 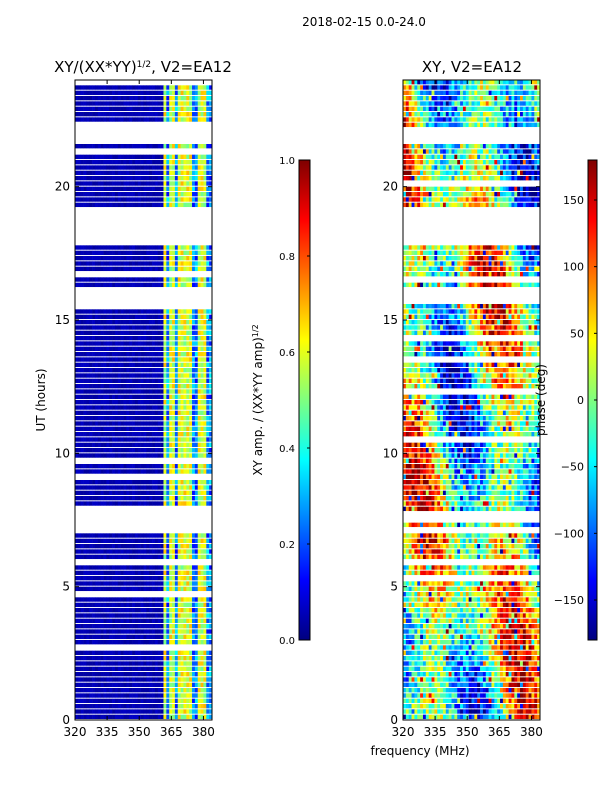 What do you see at coordinates (143, 67) in the screenshot?
I see `amplitude-panel-title: XY/(XX*YY)1/2, V2=EA12` at bounding box center [143, 67].